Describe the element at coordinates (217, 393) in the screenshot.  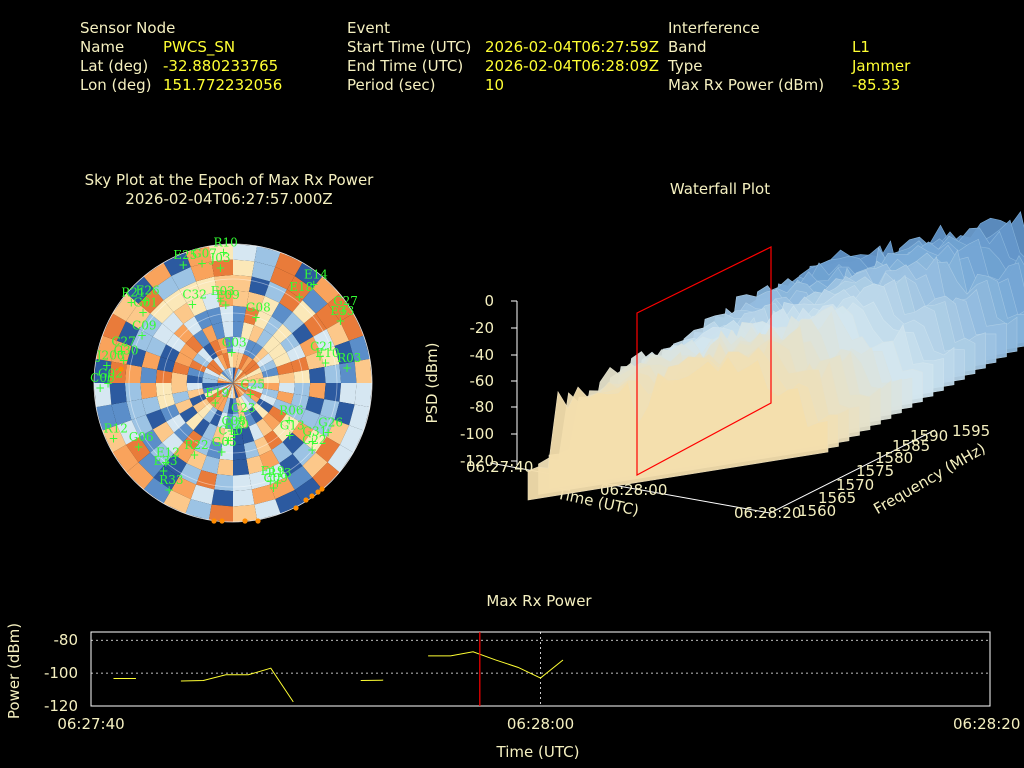
I see `satellite-label: E19` at that location.